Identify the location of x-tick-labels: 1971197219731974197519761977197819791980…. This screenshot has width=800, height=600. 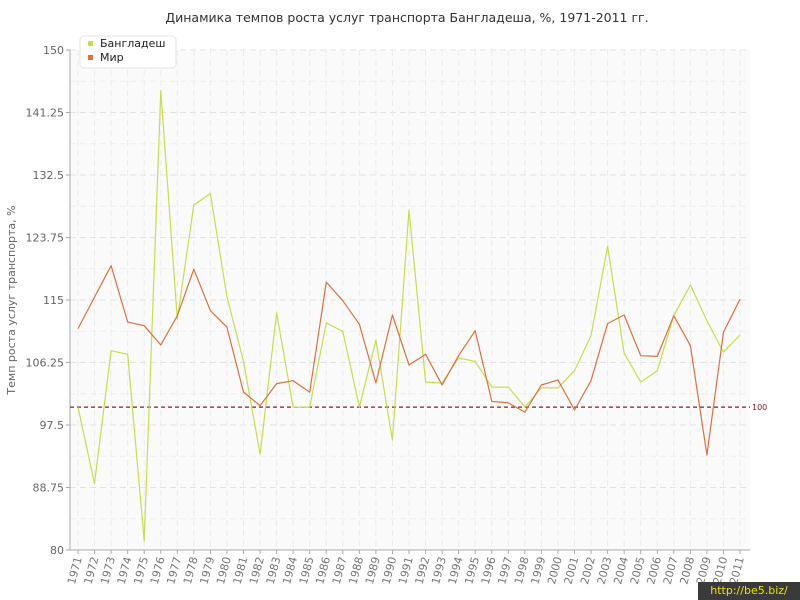
(406, 570).